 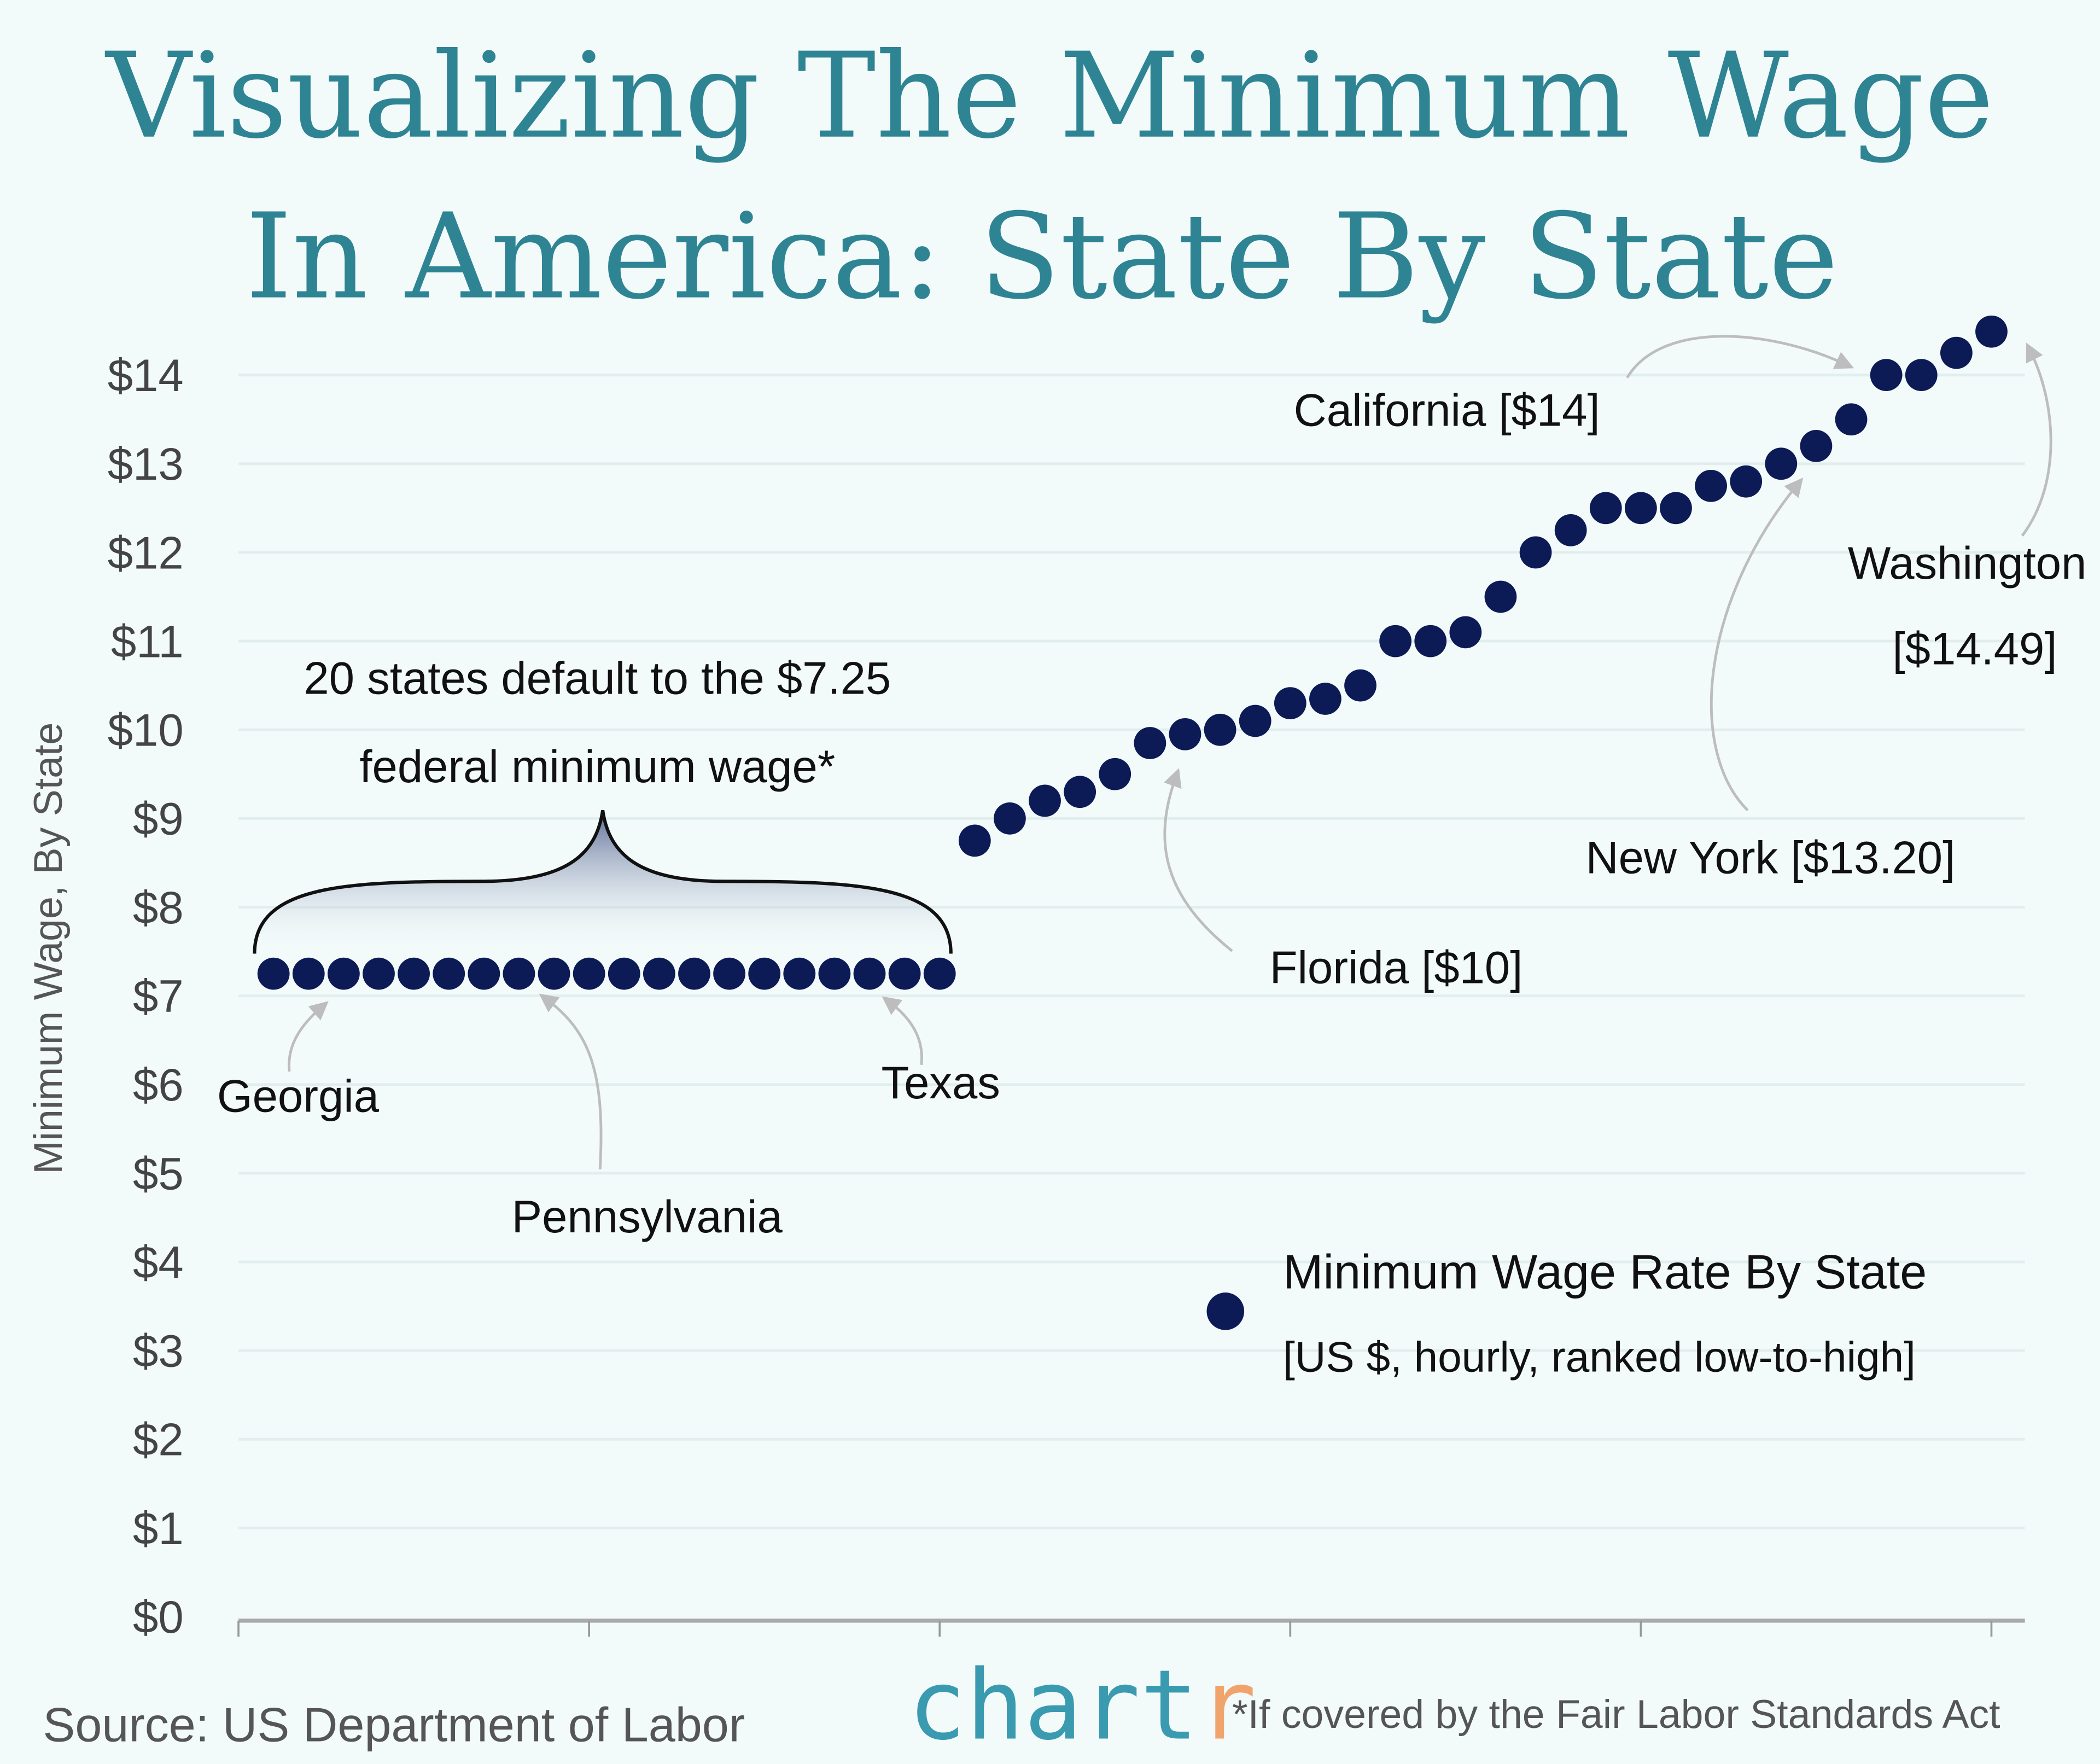 What do you see at coordinates (146, 375) in the screenshot?
I see `y-tick-label: $14` at bounding box center [146, 375].